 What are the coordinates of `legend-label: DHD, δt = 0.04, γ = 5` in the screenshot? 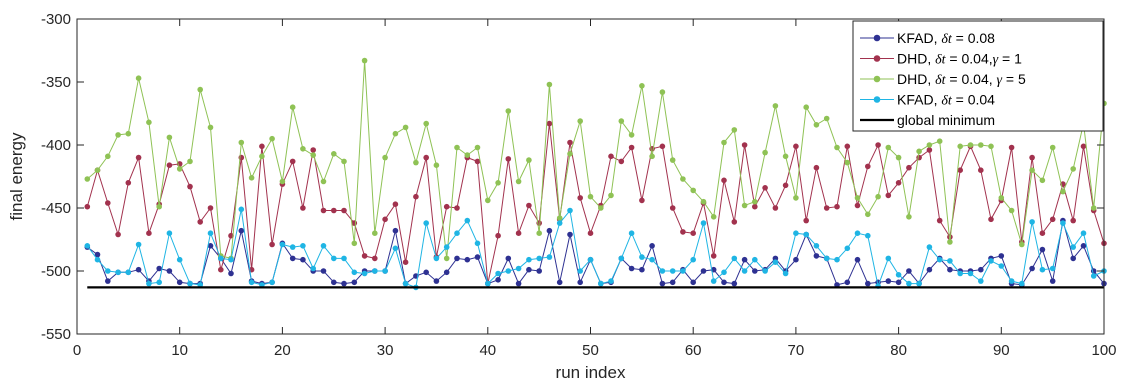 It's located at (961, 79).